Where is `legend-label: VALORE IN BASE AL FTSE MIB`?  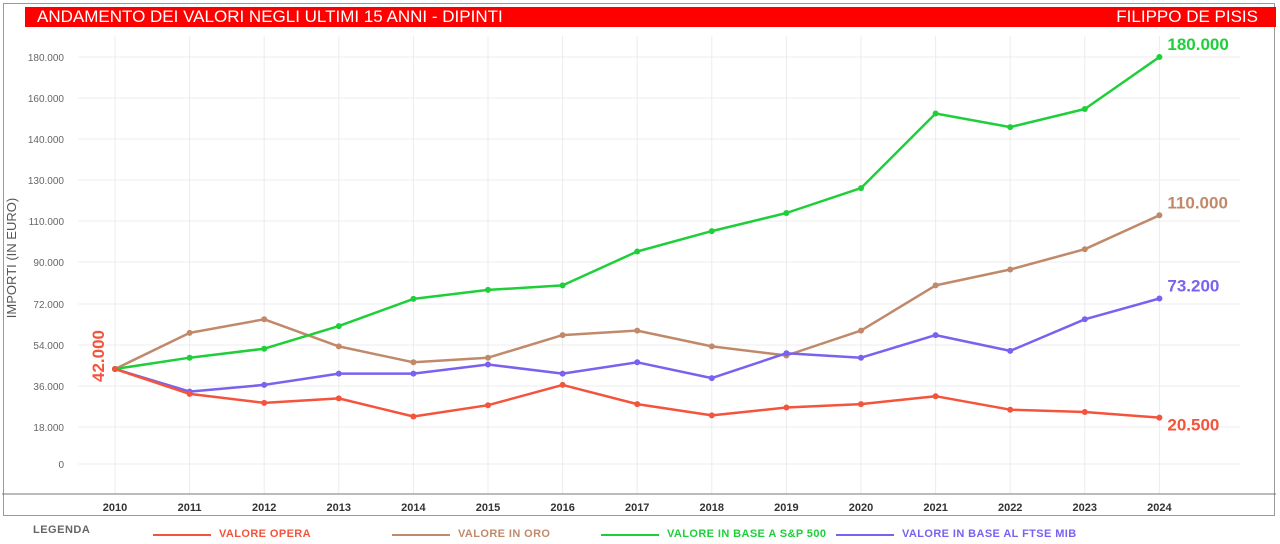 legend-label: VALORE IN BASE AL FTSE MIB is located at coordinates (989, 534).